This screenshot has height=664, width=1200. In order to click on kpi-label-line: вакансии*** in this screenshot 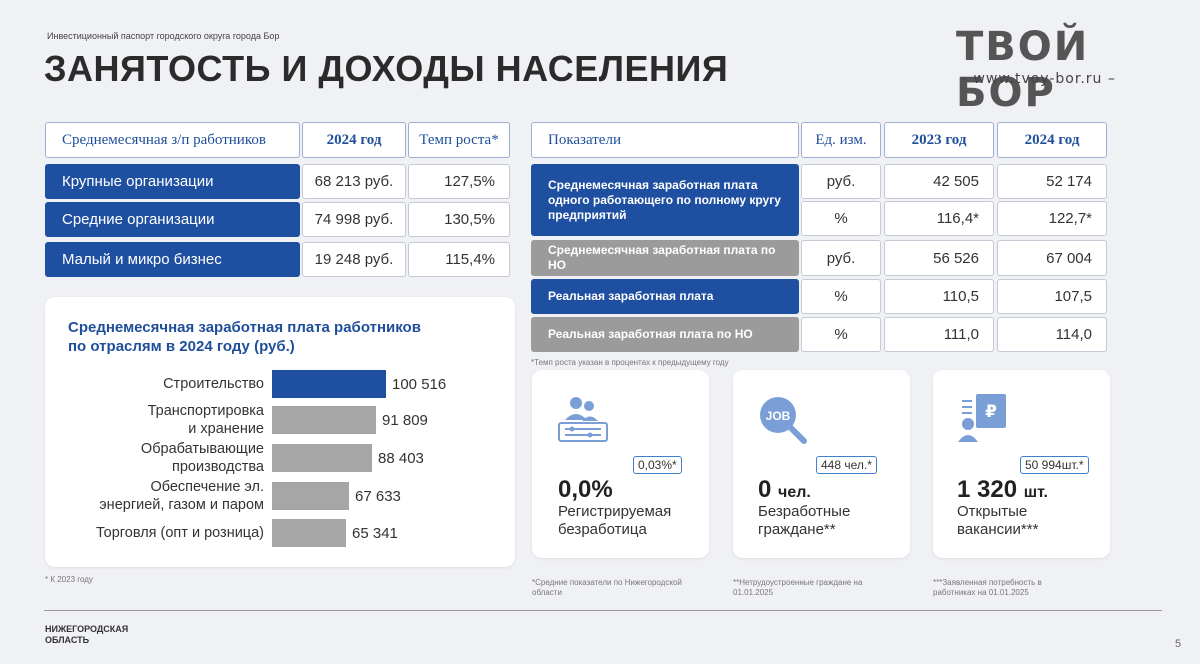, I will do `click(998, 529)`.